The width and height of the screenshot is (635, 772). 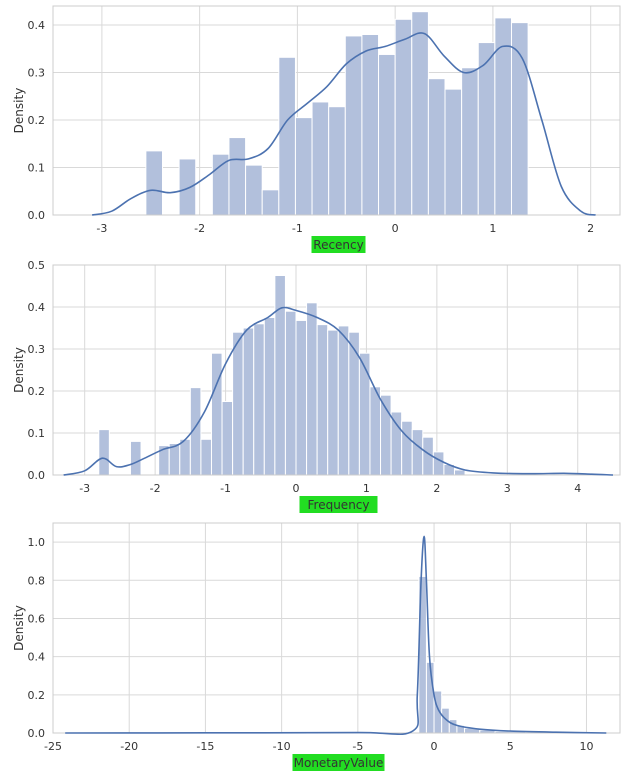 What do you see at coordinates (37, 580) in the screenshot?
I see `y-tick-label: 0.8` at bounding box center [37, 580].